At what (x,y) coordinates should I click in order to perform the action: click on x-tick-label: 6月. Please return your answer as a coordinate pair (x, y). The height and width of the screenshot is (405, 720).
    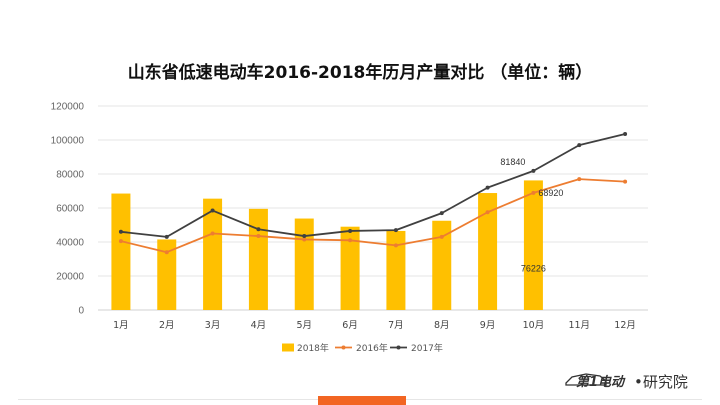
    Looking at the image, I should click on (350, 325).